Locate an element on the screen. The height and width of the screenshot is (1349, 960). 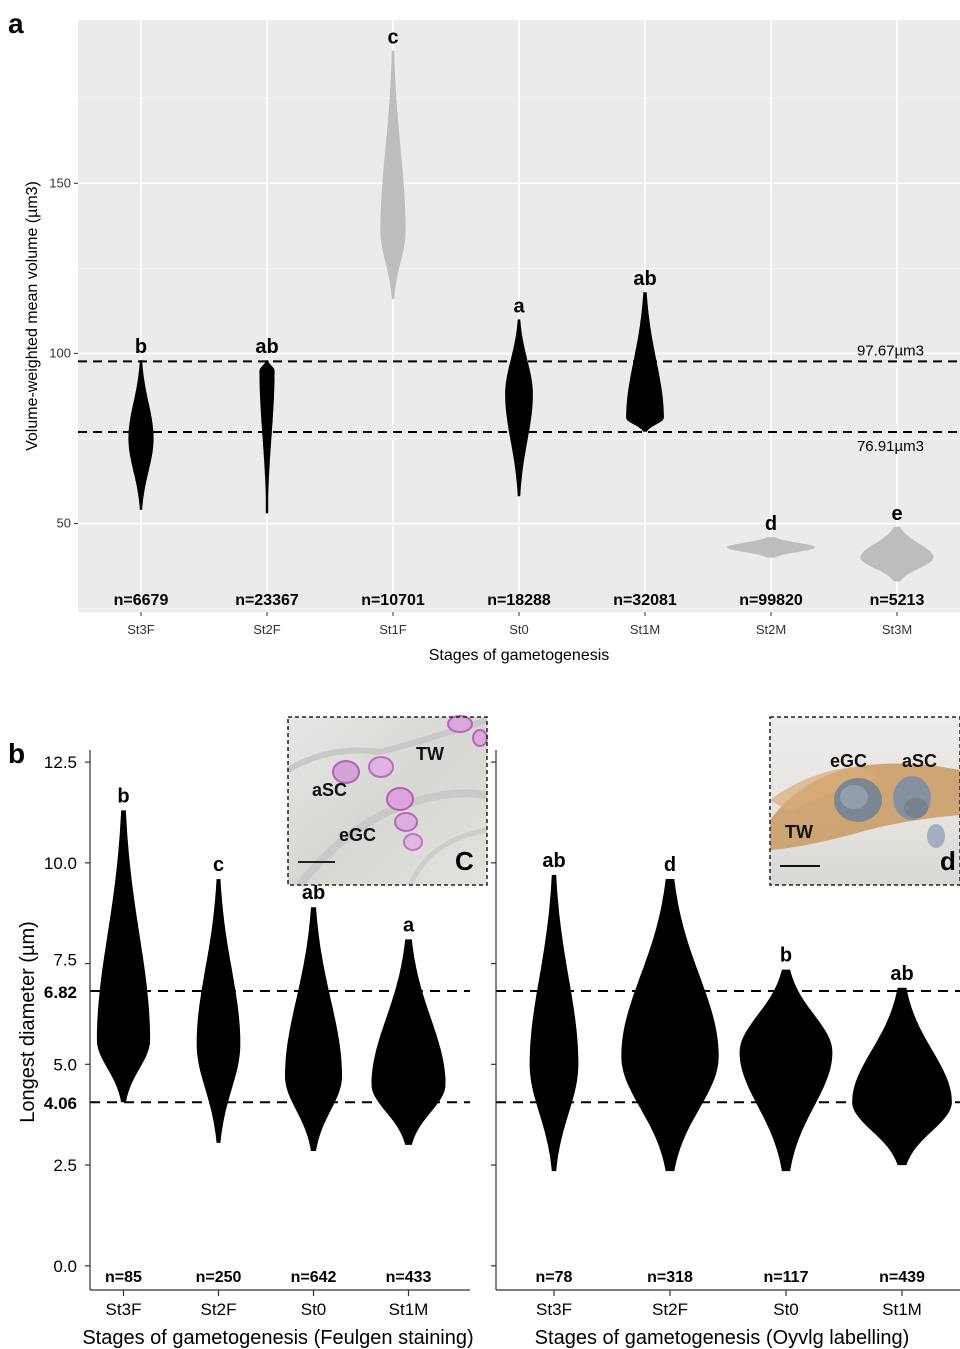
panel-b-sample-size: n=117 is located at coordinates (786, 1277).